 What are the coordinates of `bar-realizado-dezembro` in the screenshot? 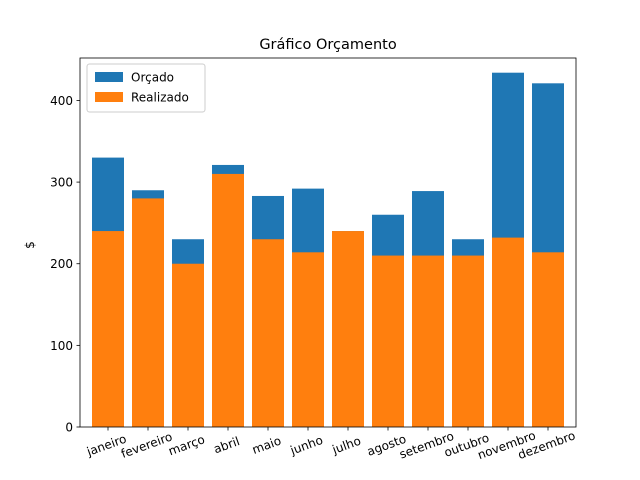 It's located at (548, 339).